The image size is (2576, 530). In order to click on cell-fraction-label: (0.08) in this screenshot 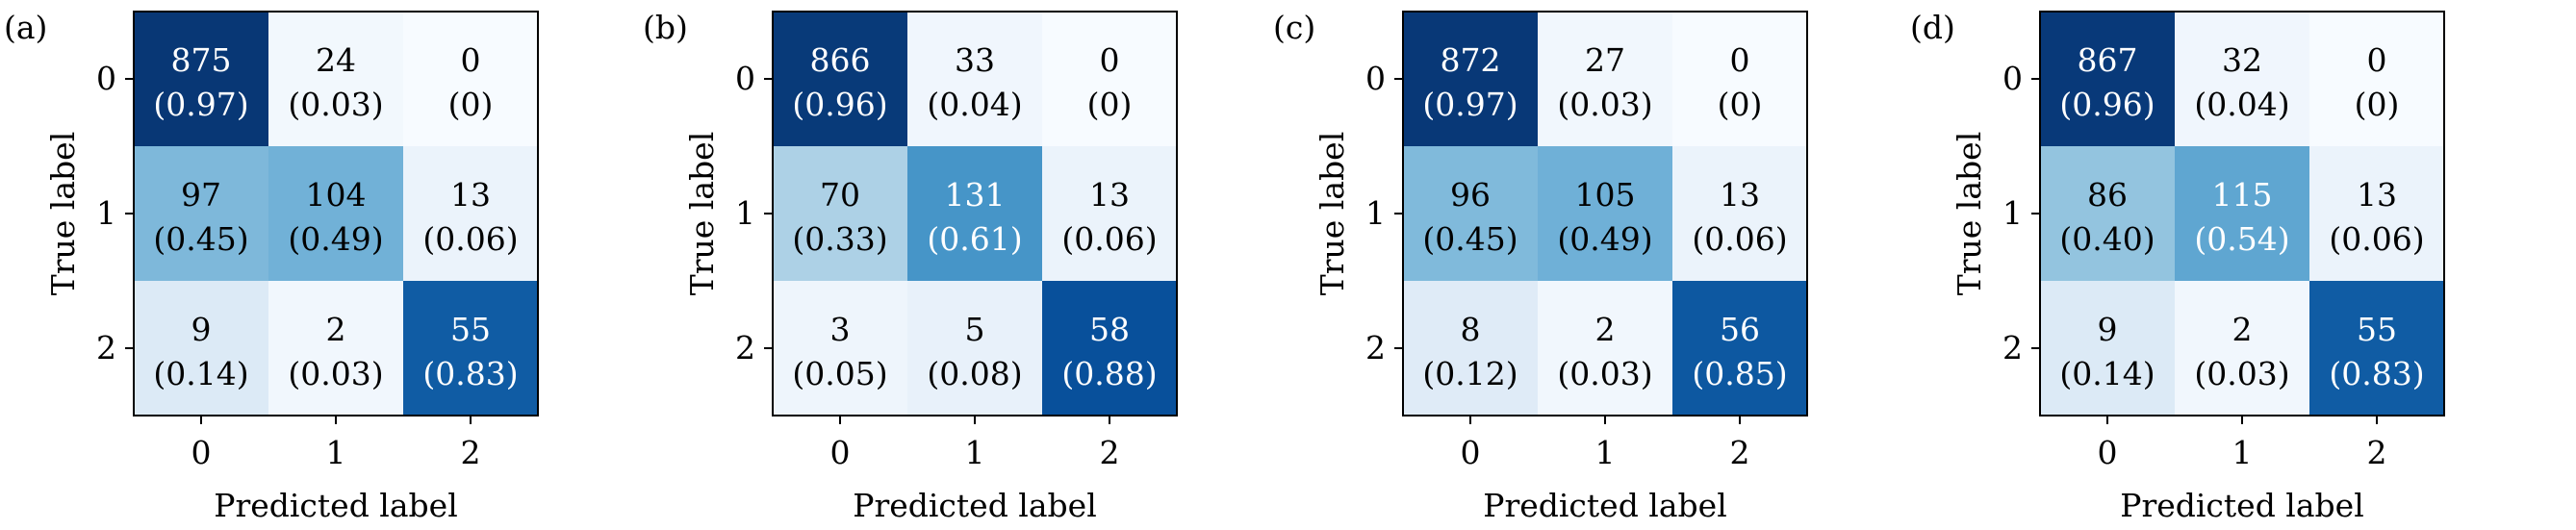, I will do `click(974, 374)`.